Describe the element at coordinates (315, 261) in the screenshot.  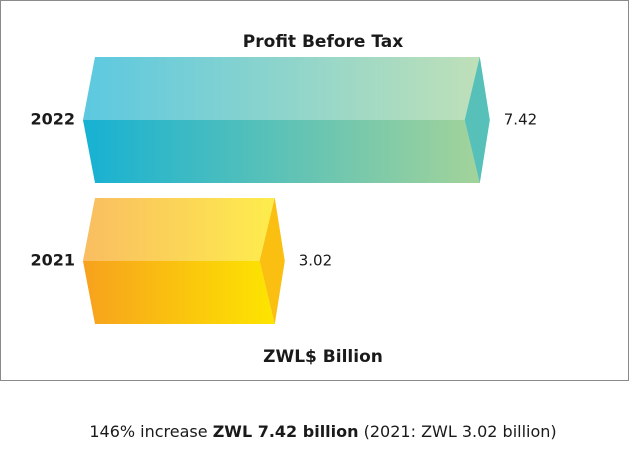
I see `value-label: 3.02` at that location.